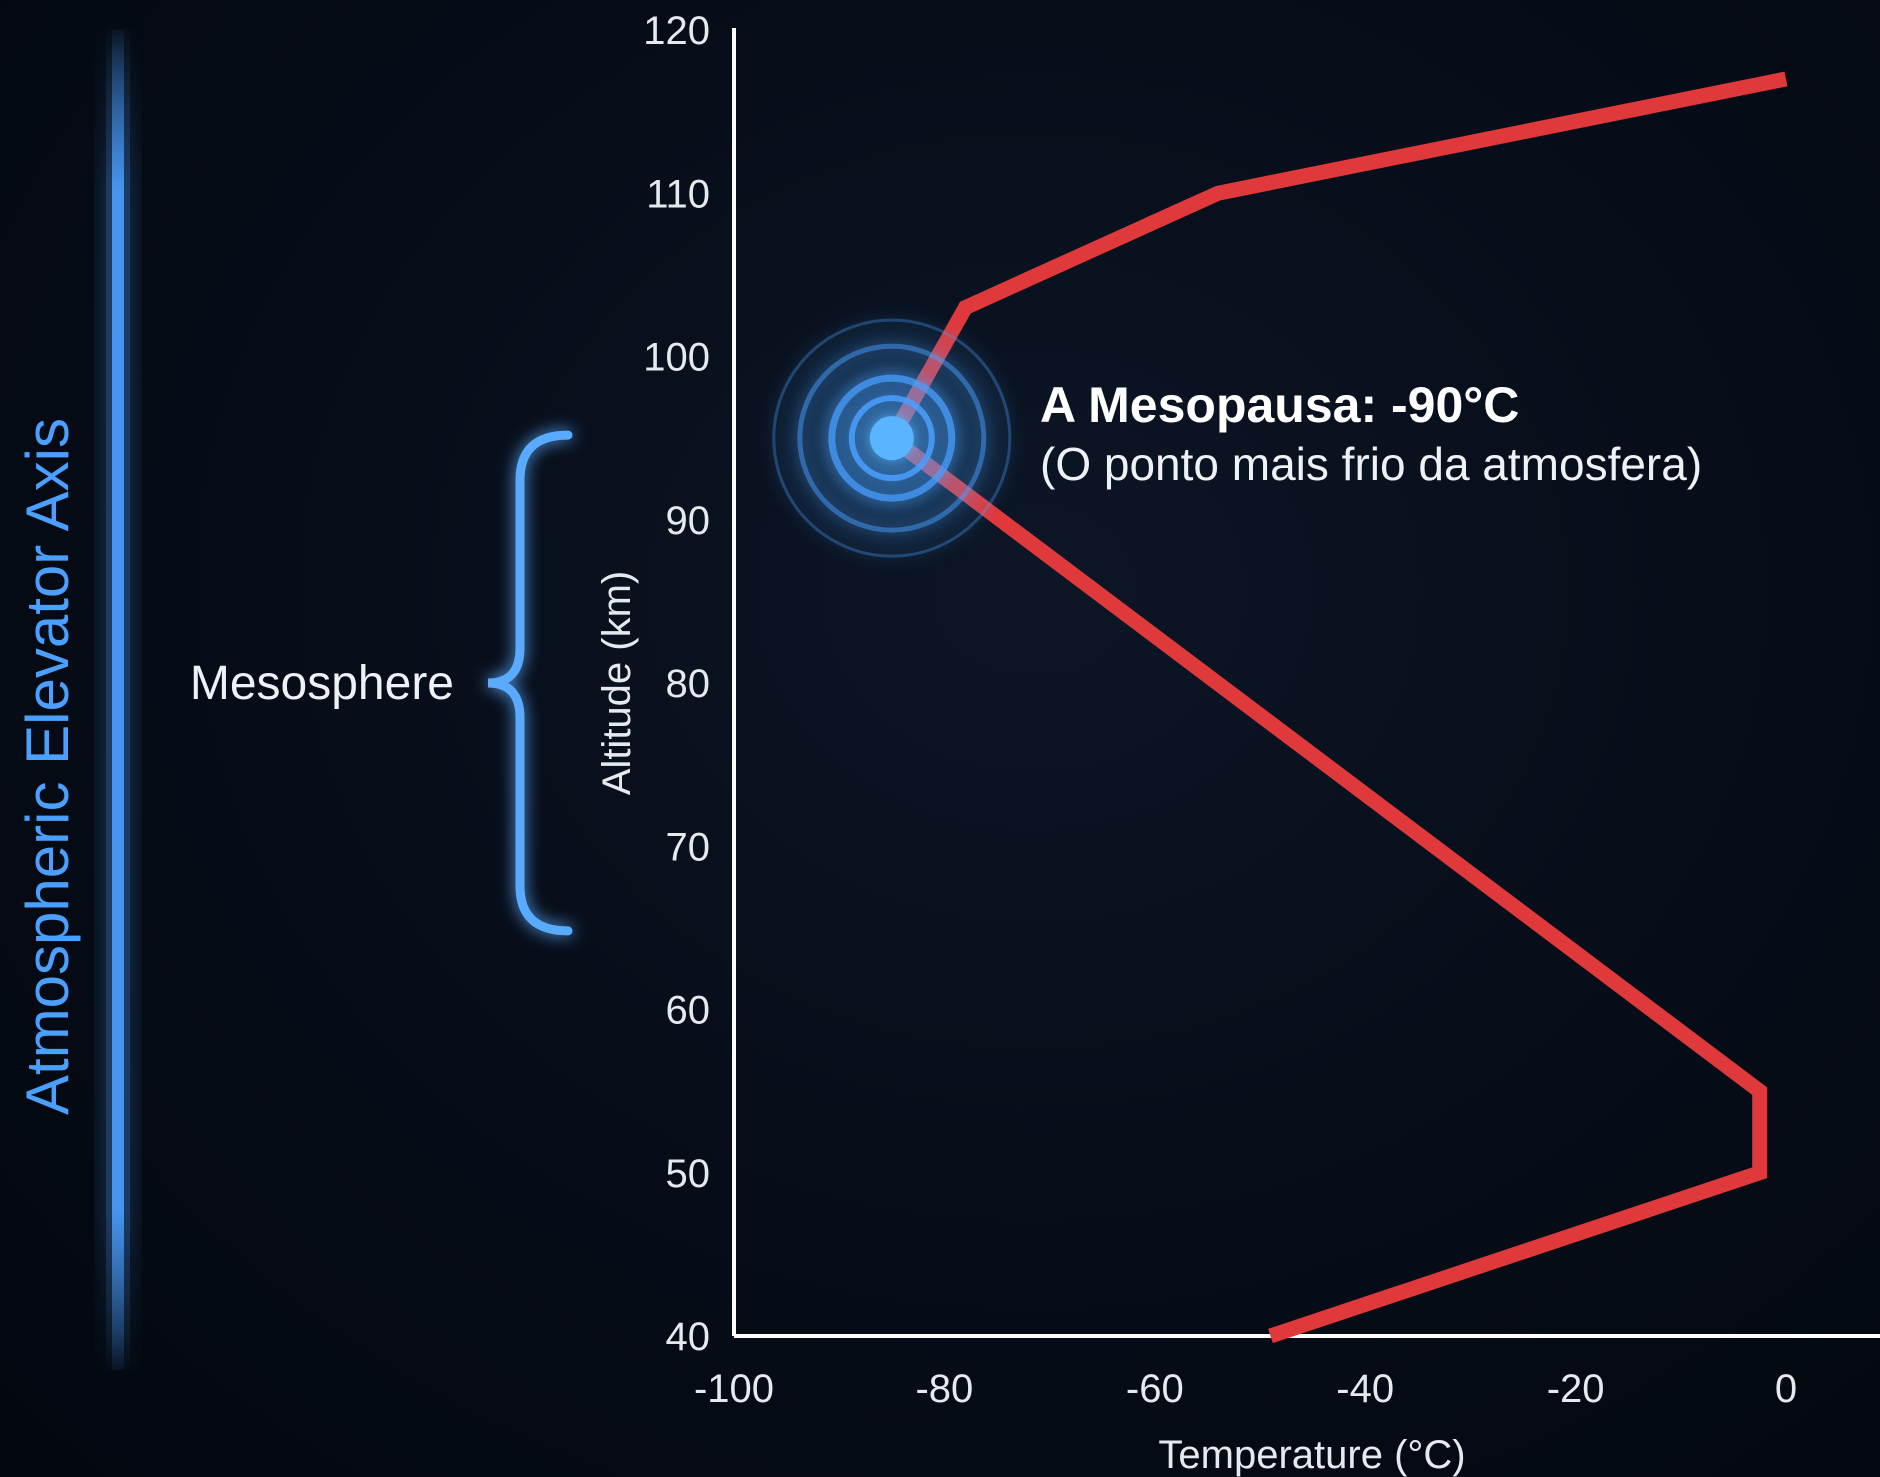 The height and width of the screenshot is (1477, 1880). I want to click on mesopause-marker, so click(891, 438).